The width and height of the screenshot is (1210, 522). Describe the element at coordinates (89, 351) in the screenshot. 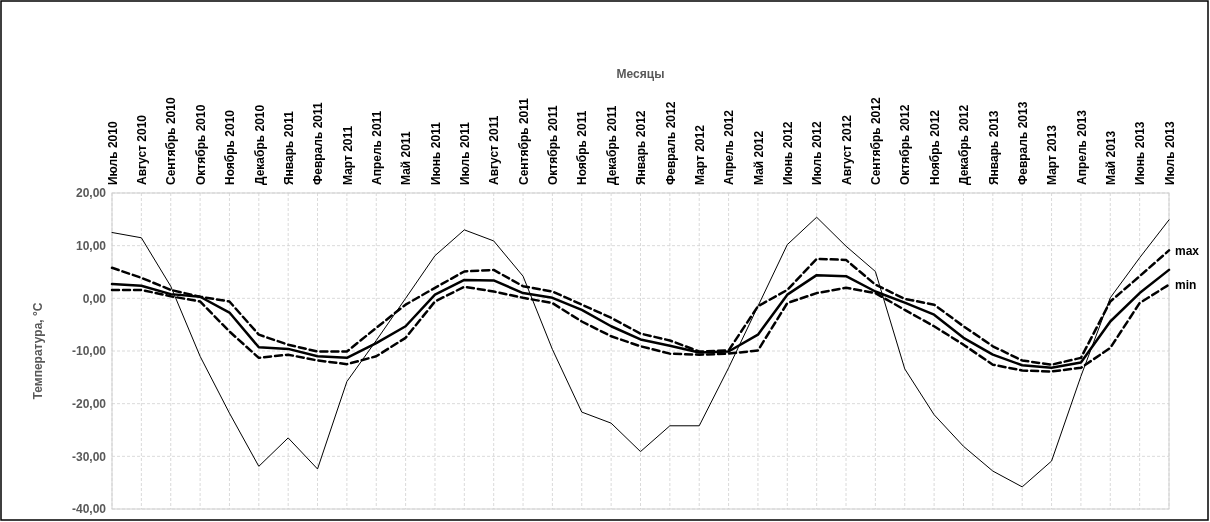

I see `y-tick-label: -10,00` at that location.